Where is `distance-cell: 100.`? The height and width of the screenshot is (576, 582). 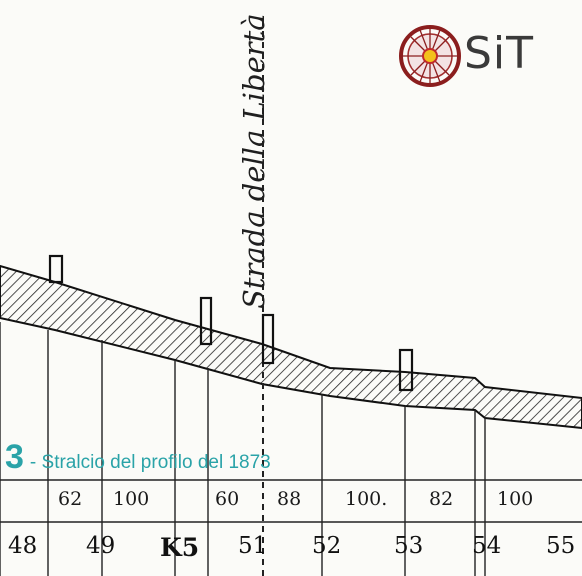 distance-cell: 100. is located at coordinates (366, 499).